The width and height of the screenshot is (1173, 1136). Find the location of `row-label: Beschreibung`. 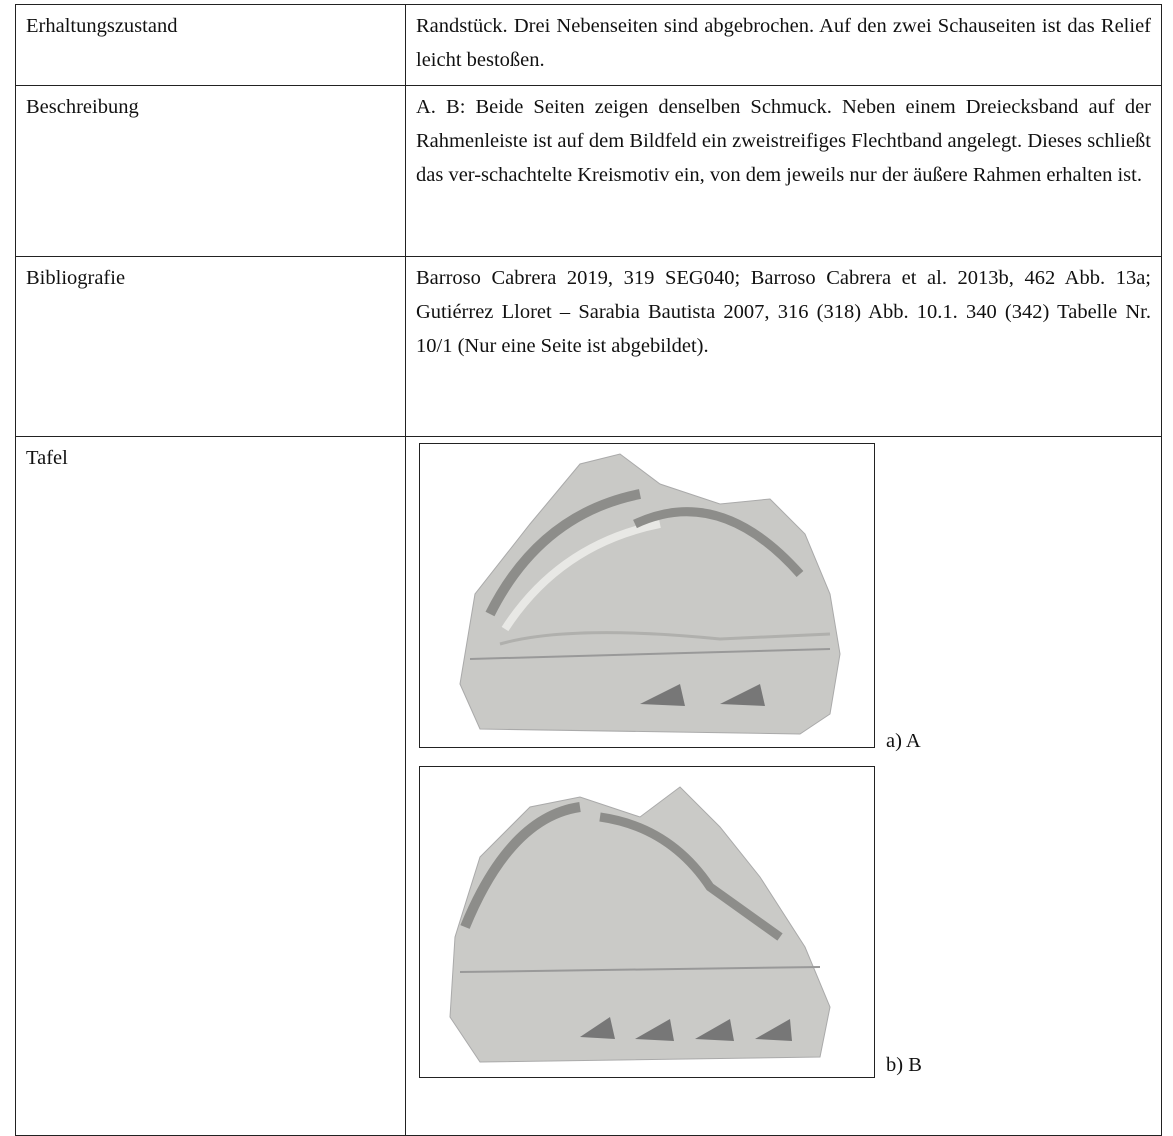

row-label: Beschreibung is located at coordinates (82, 107).